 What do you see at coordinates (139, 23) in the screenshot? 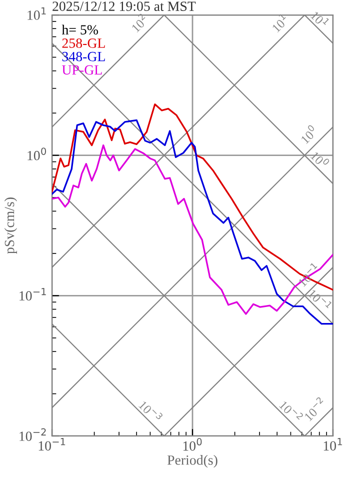
I see `annotation: 10$^{2}$` at bounding box center [139, 23].